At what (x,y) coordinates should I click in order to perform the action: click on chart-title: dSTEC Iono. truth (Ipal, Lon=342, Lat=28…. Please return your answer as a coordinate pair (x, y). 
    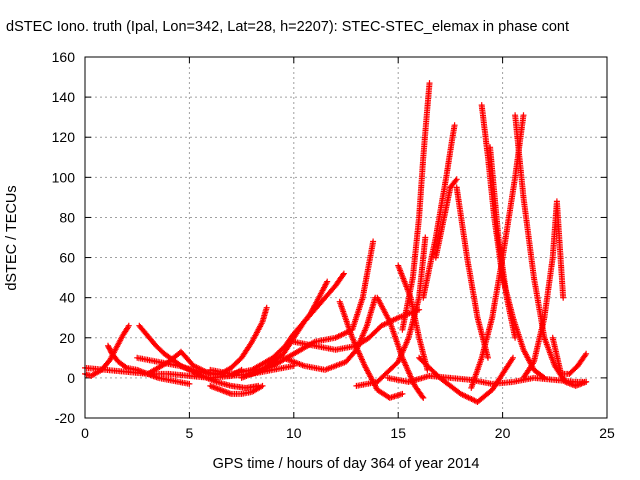
    Looking at the image, I should click on (288, 27).